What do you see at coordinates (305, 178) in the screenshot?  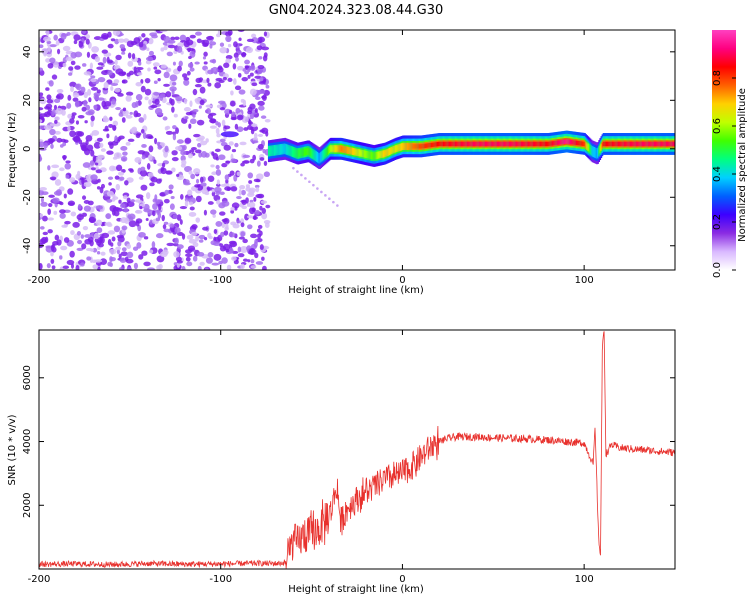 I see `faint-point` at bounding box center [305, 178].